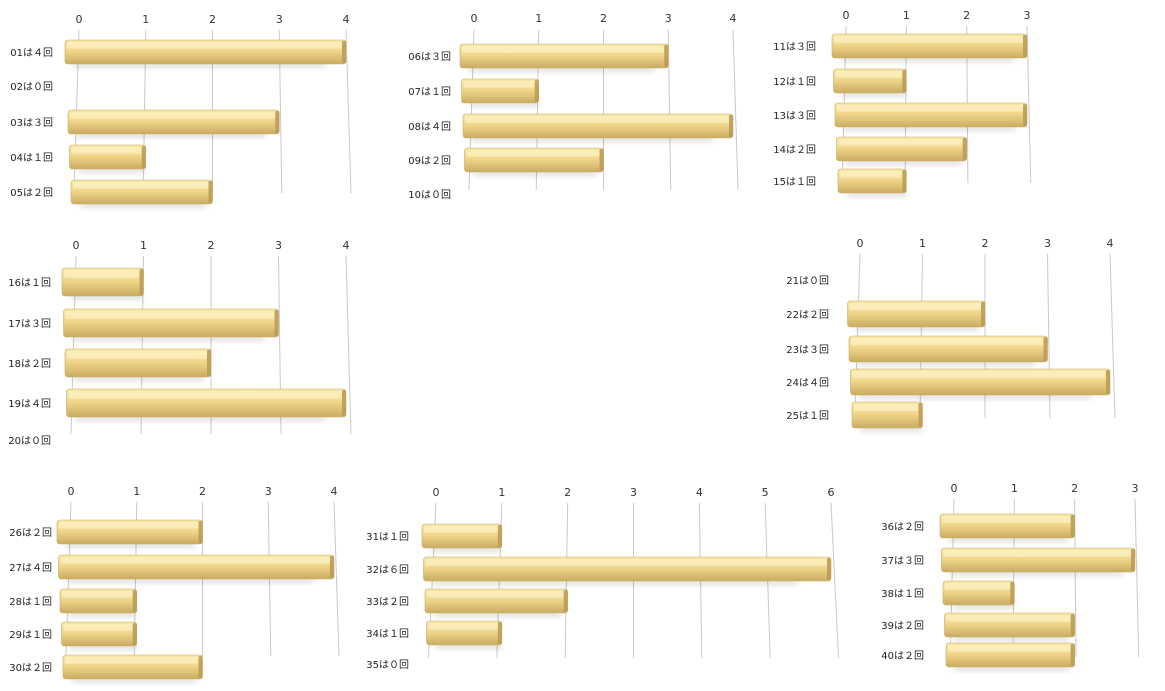 The image size is (1165, 691). What do you see at coordinates (902, 594) in the screenshot?
I see `category-label: 38は１回` at bounding box center [902, 594].